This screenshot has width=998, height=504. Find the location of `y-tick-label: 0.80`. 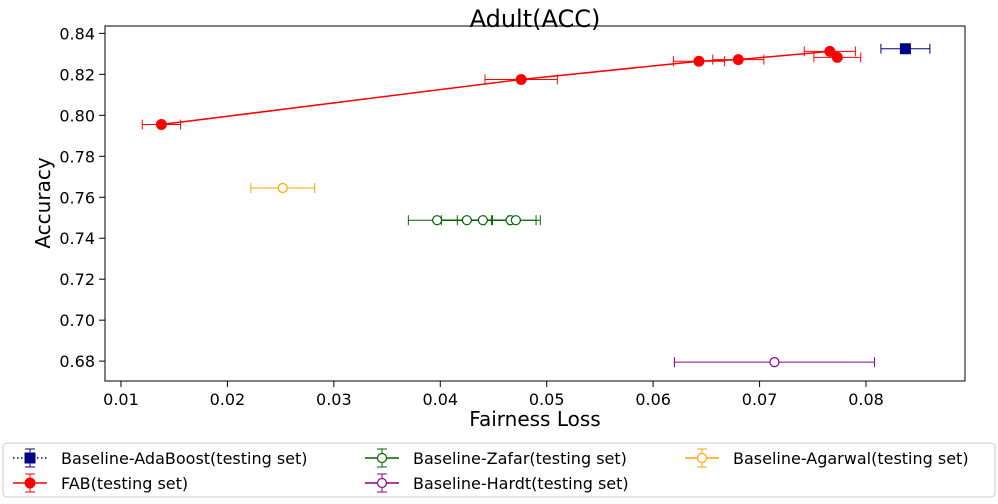

y-tick-label: 0.80 is located at coordinates (77, 115).